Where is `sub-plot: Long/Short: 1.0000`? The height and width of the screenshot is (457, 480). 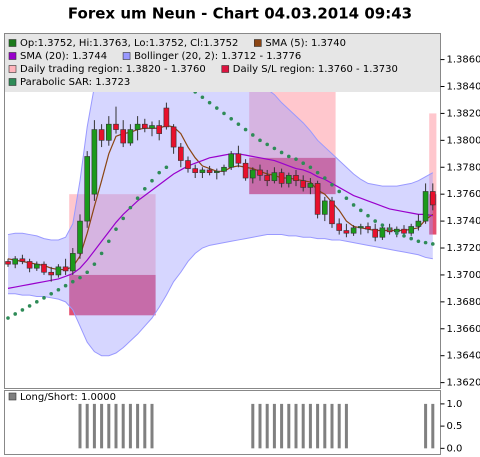
sub-plot: Long/Short: 1.0000 is located at coordinates (221, 420).